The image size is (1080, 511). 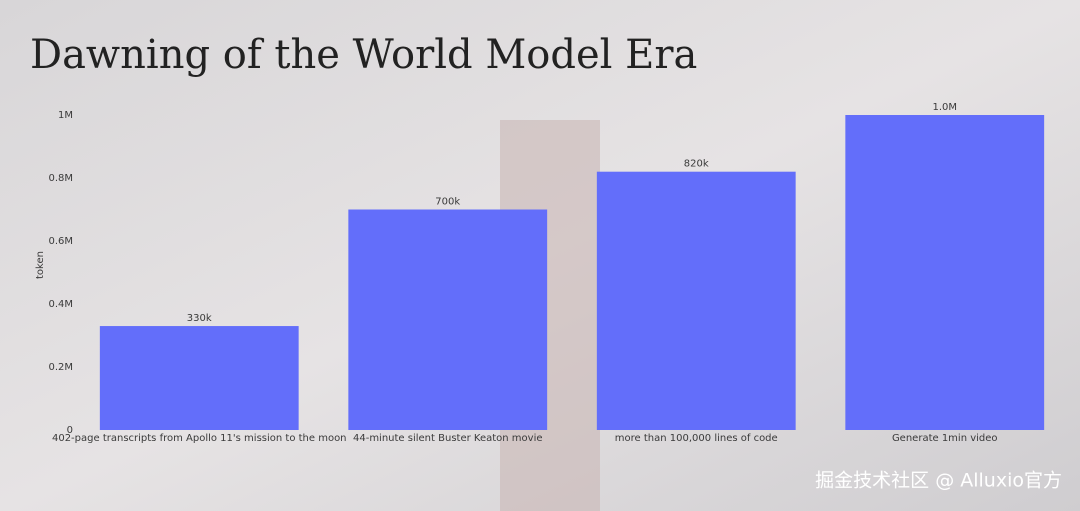 I want to click on watermark: 掘金技术社区 @ Alluxio官方, so click(x=938, y=481).